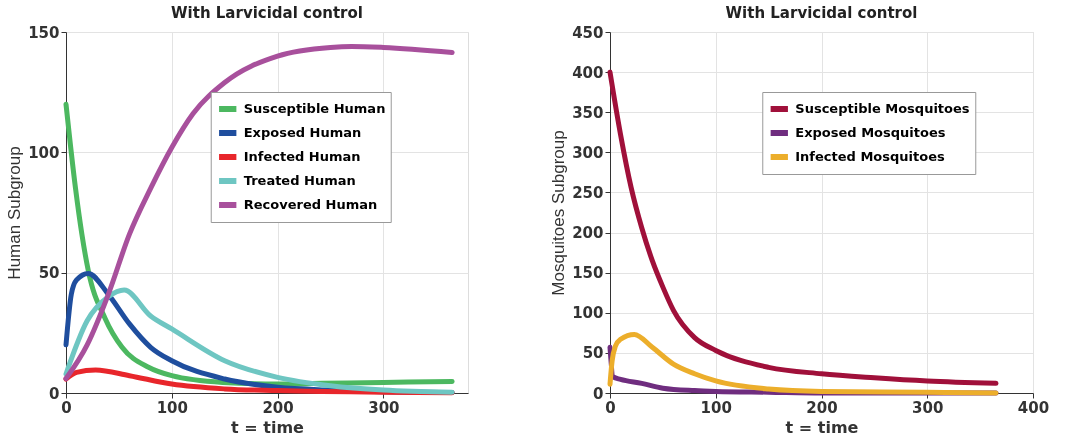  What do you see at coordinates (588, 192) in the screenshot?
I see `y-tick-label: 250` at bounding box center [588, 192].